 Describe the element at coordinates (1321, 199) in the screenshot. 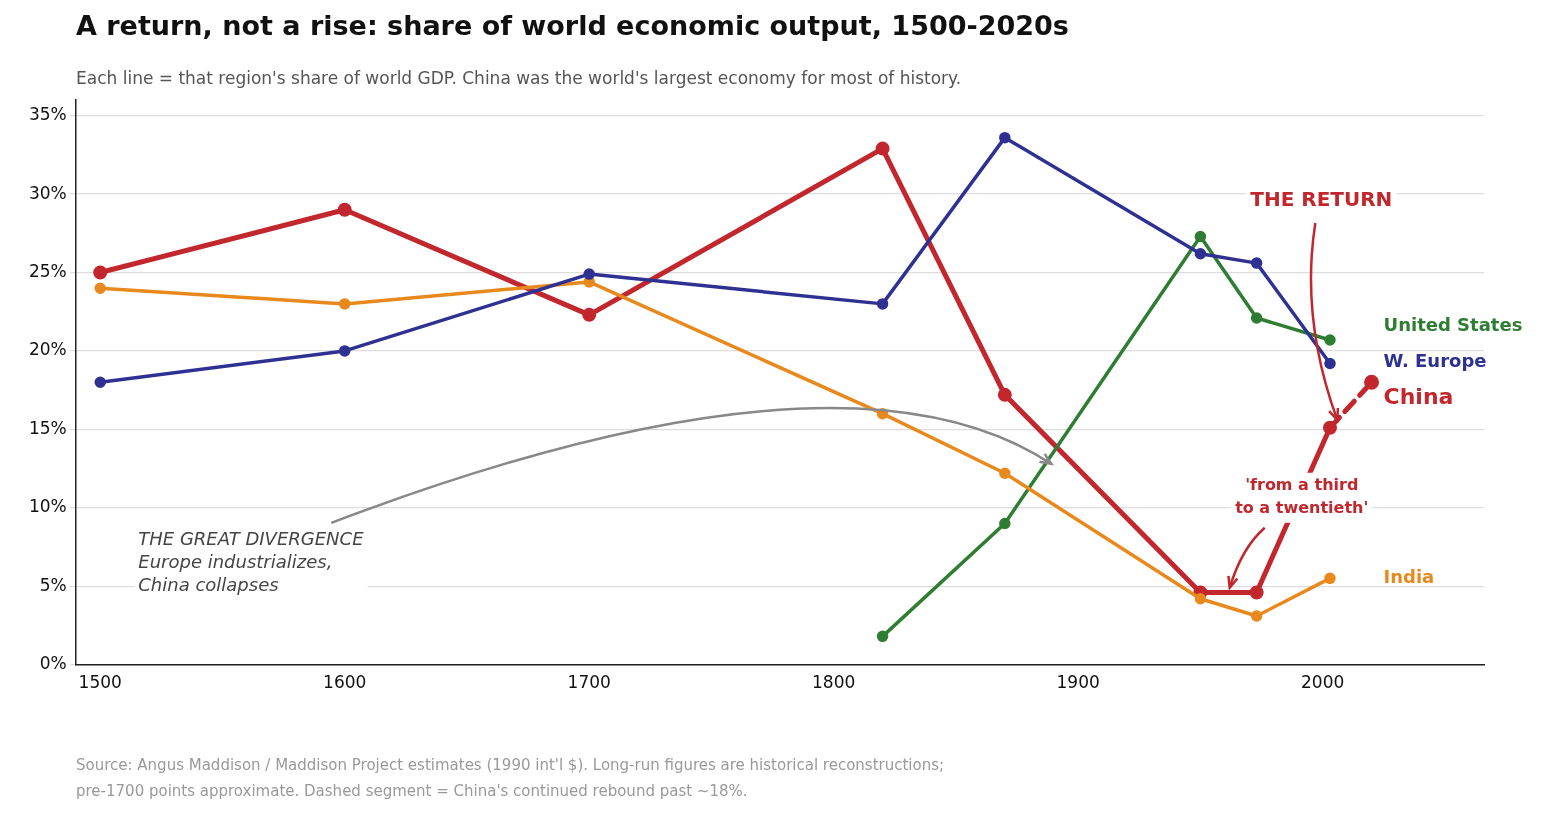

I see `annotation: THE RETURN` at that location.